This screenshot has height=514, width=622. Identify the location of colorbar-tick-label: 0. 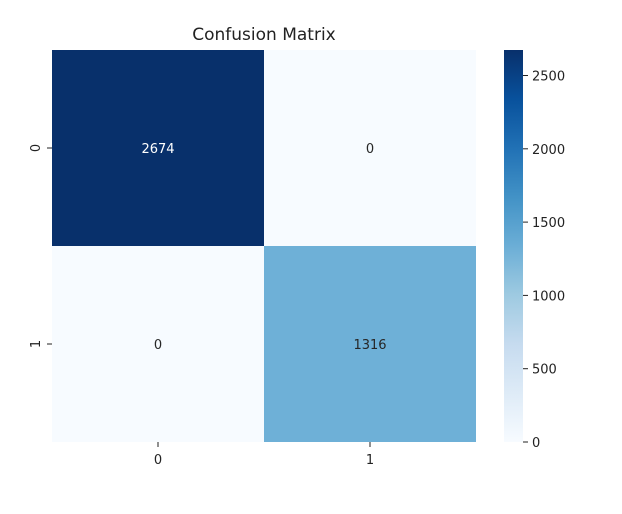
(536, 443).